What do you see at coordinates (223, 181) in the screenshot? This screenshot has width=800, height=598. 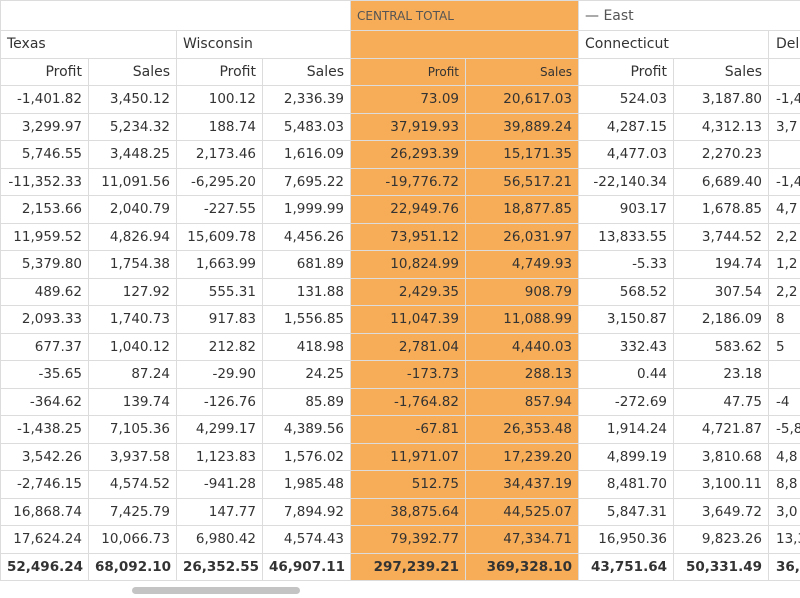 I see `cell-text: -6,295.20` at bounding box center [223, 181].